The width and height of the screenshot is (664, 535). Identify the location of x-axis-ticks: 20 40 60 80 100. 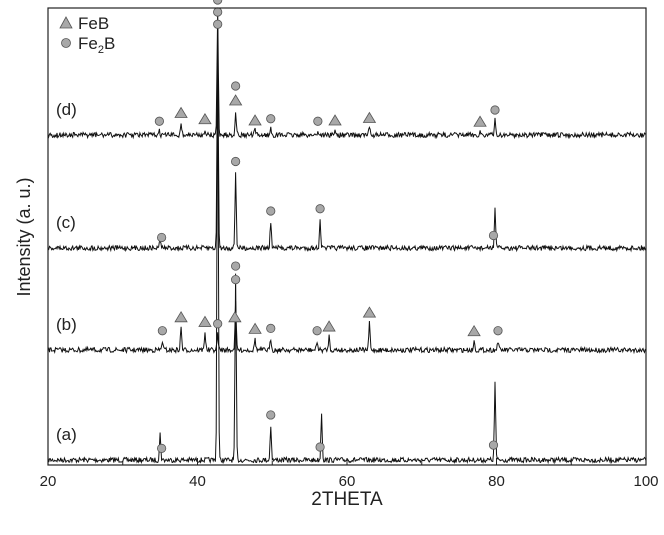
(349, 474).